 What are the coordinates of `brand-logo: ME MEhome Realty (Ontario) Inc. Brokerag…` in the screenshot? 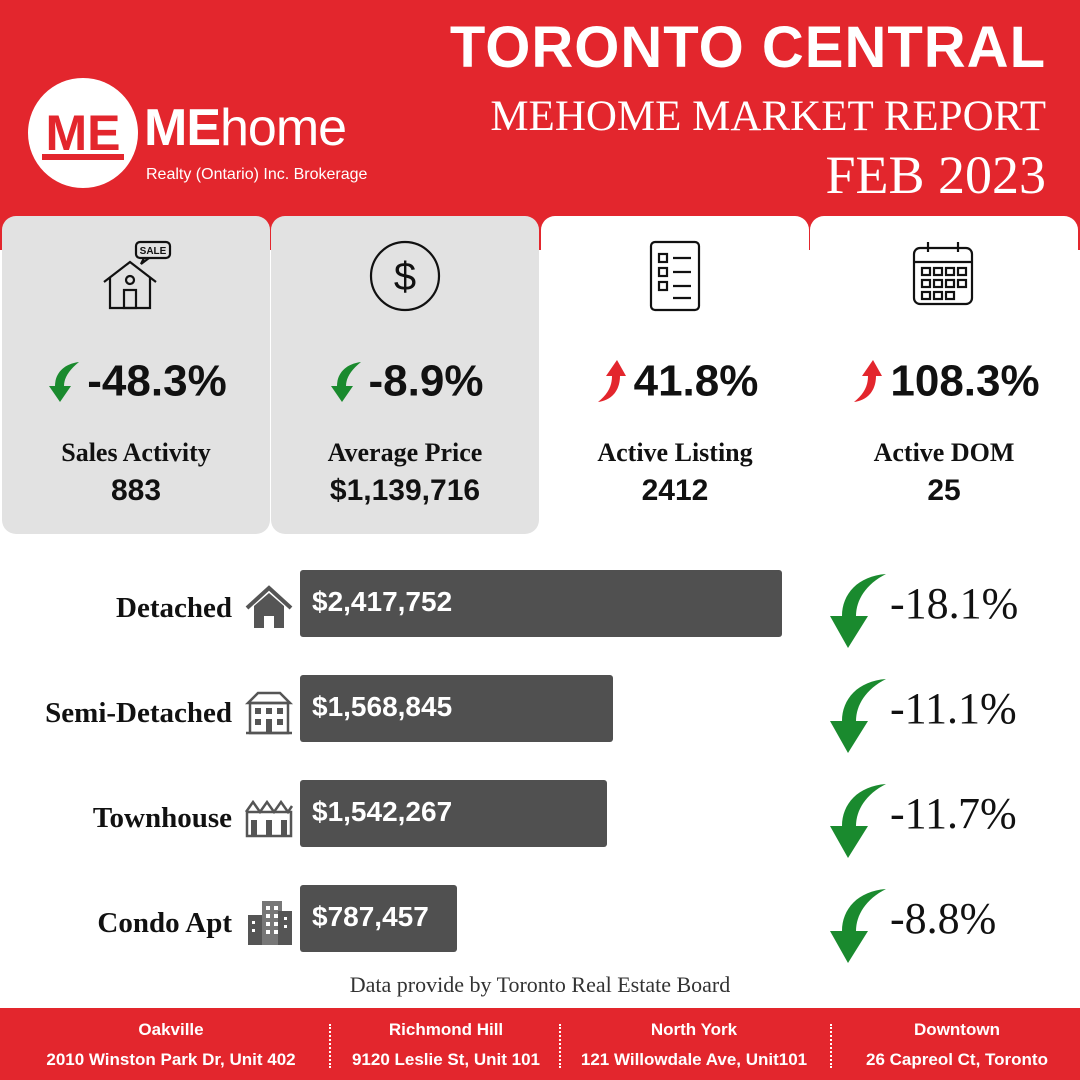 It's located at (208, 138).